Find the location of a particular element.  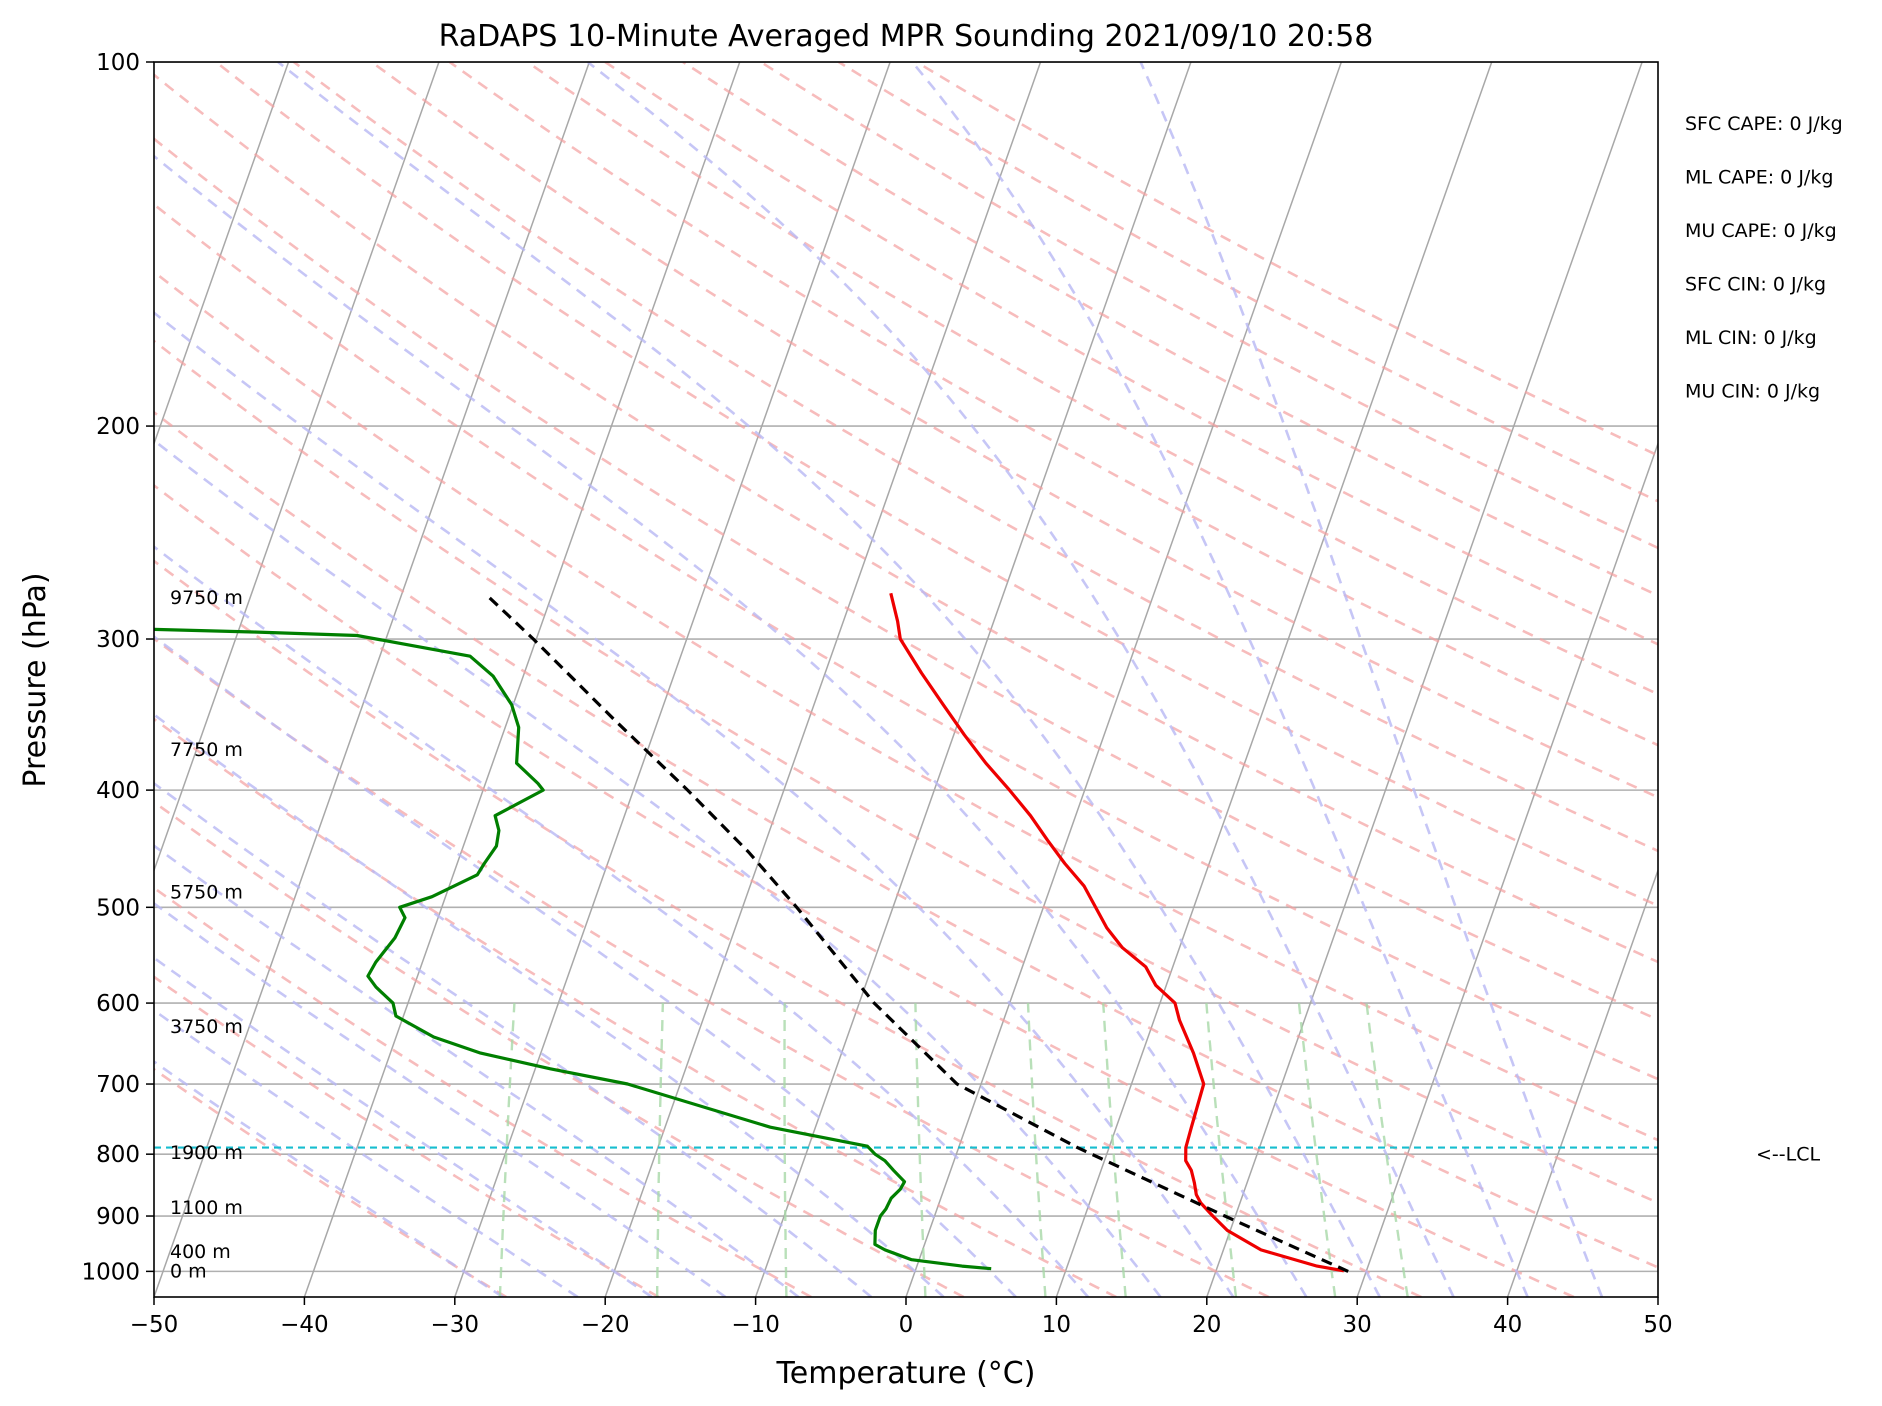

y-tick-label: 500 is located at coordinates (118, 908).